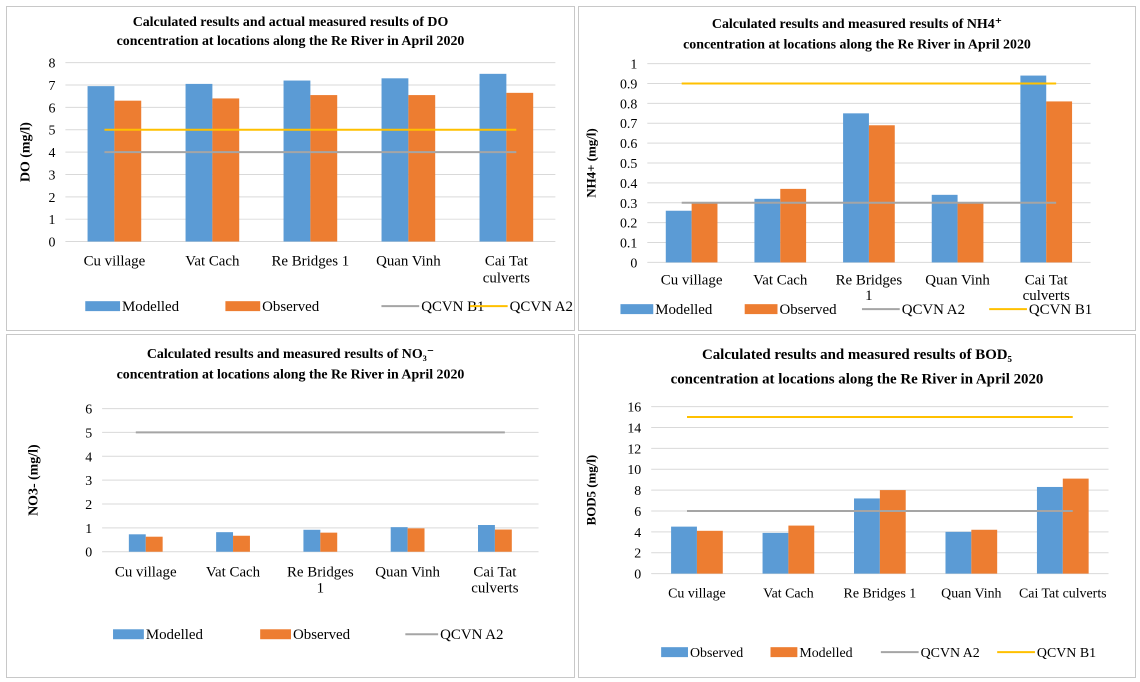 The width and height of the screenshot is (1140, 682). Describe the element at coordinates (128, 171) in the screenshot. I see `bar-observed-cu-village` at that location.